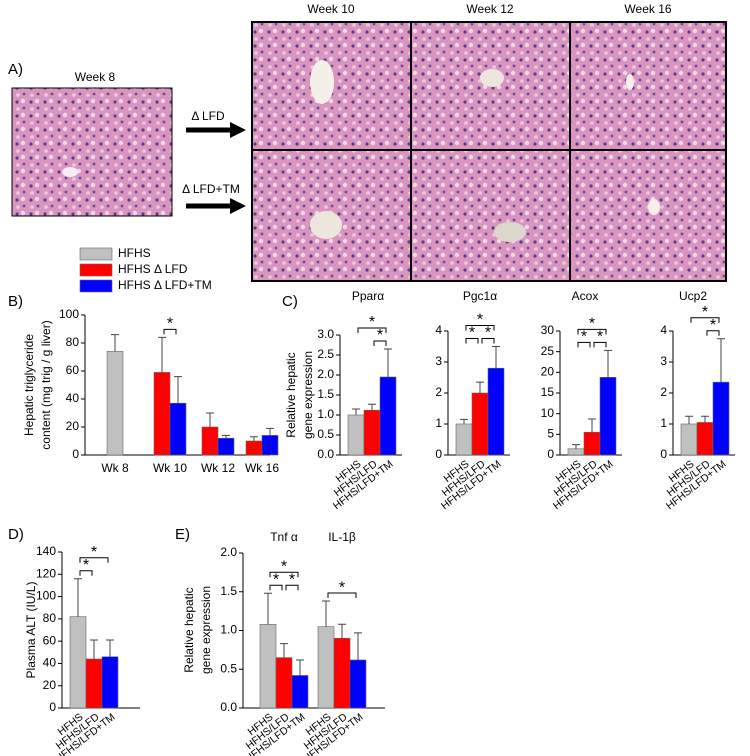  I want to click on panel-label: D), so click(16, 534).